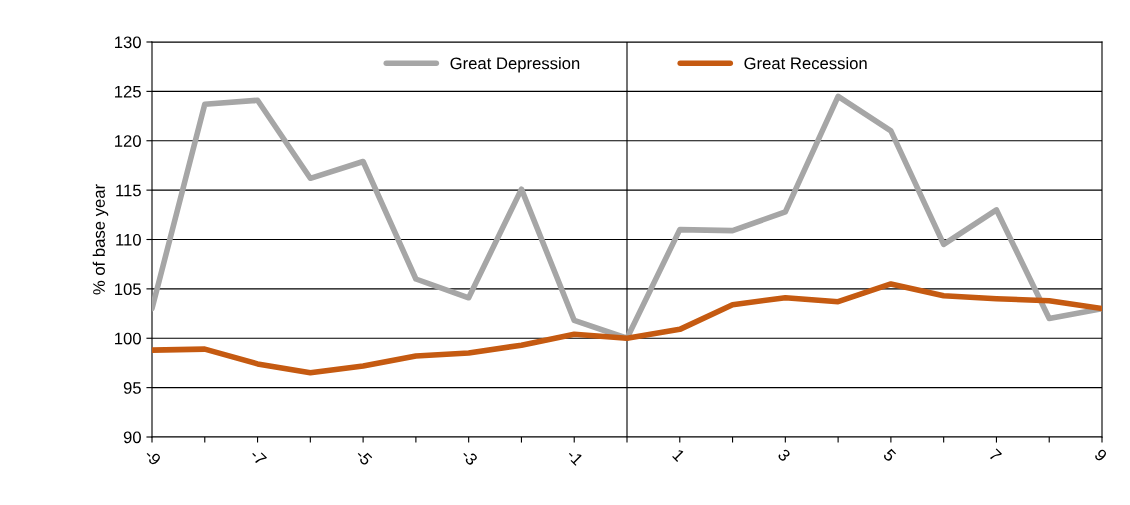 This screenshot has width=1130, height=505. What do you see at coordinates (805, 63) in the screenshot?
I see `legend-label: Great Recession` at bounding box center [805, 63].